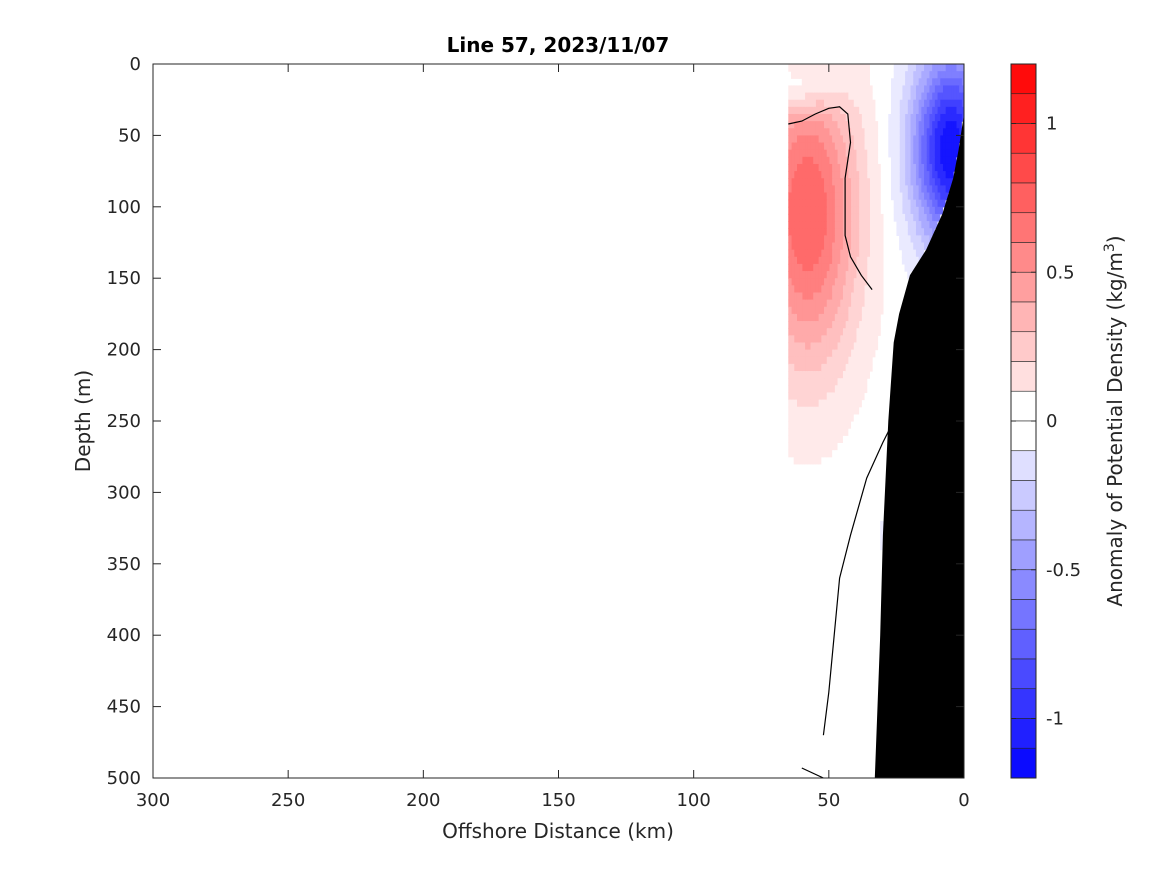 The image size is (1167, 875). Describe the element at coordinates (1115, 429) in the screenshot. I see `colorbar-label-main: Anomaly of Potential Density (kg/m` at that location.